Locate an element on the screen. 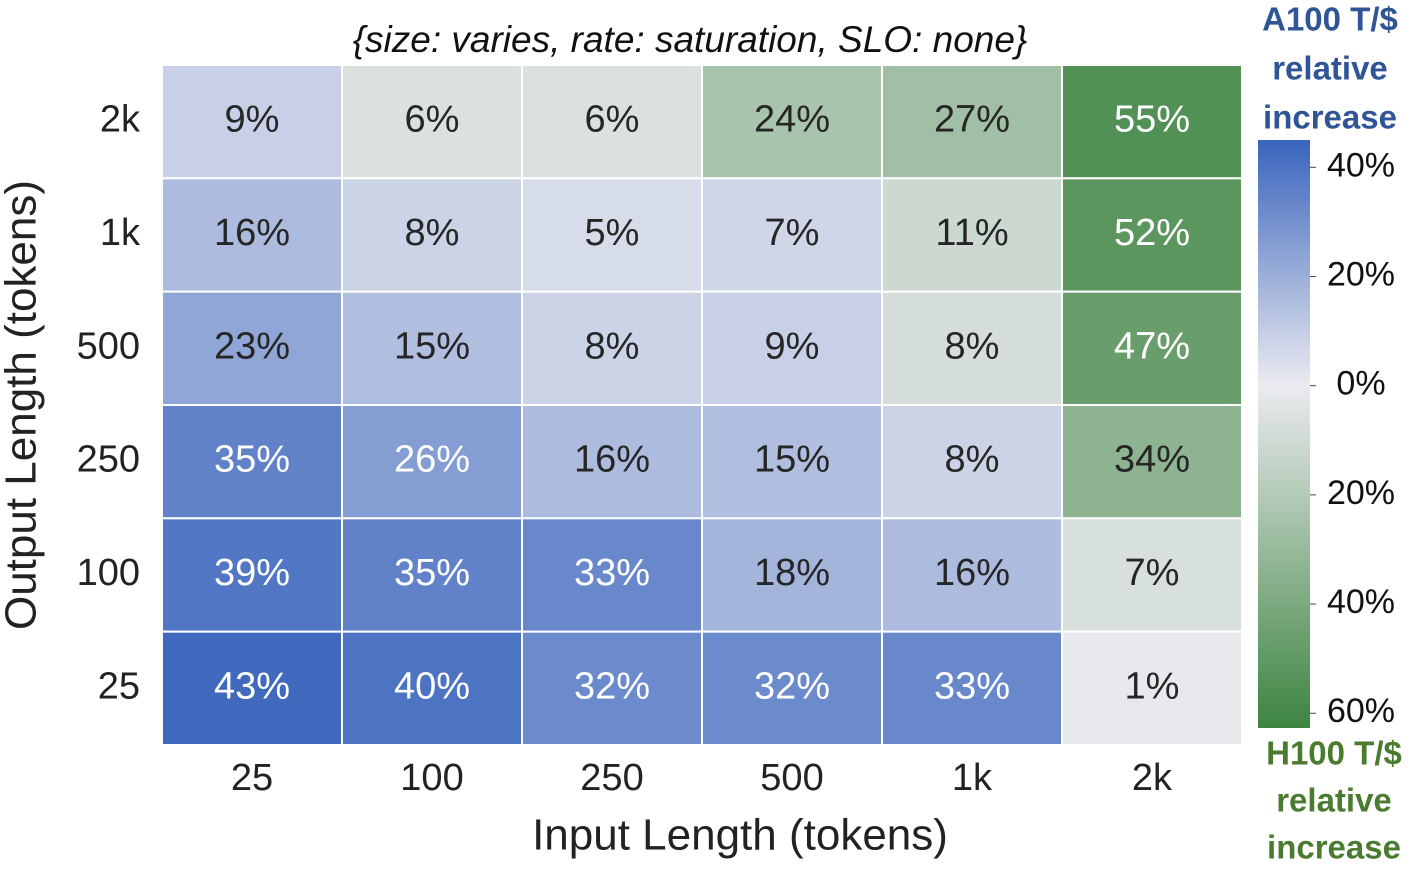 The height and width of the screenshot is (877, 1418). cell-label: 26% is located at coordinates (432, 460).